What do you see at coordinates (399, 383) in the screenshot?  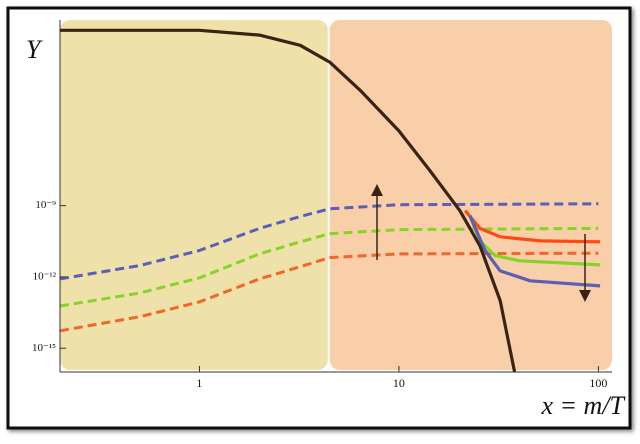 I see `x-tick-label: 10` at bounding box center [399, 383].